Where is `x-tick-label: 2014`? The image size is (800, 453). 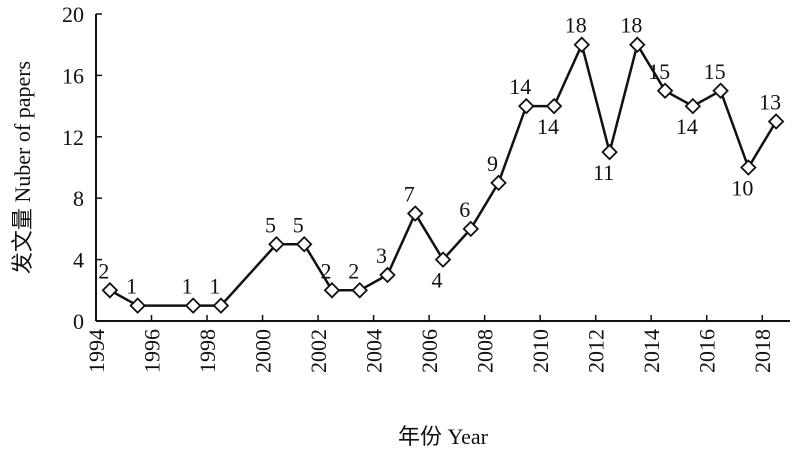 x-tick-label: 2014 is located at coordinates (651, 351).